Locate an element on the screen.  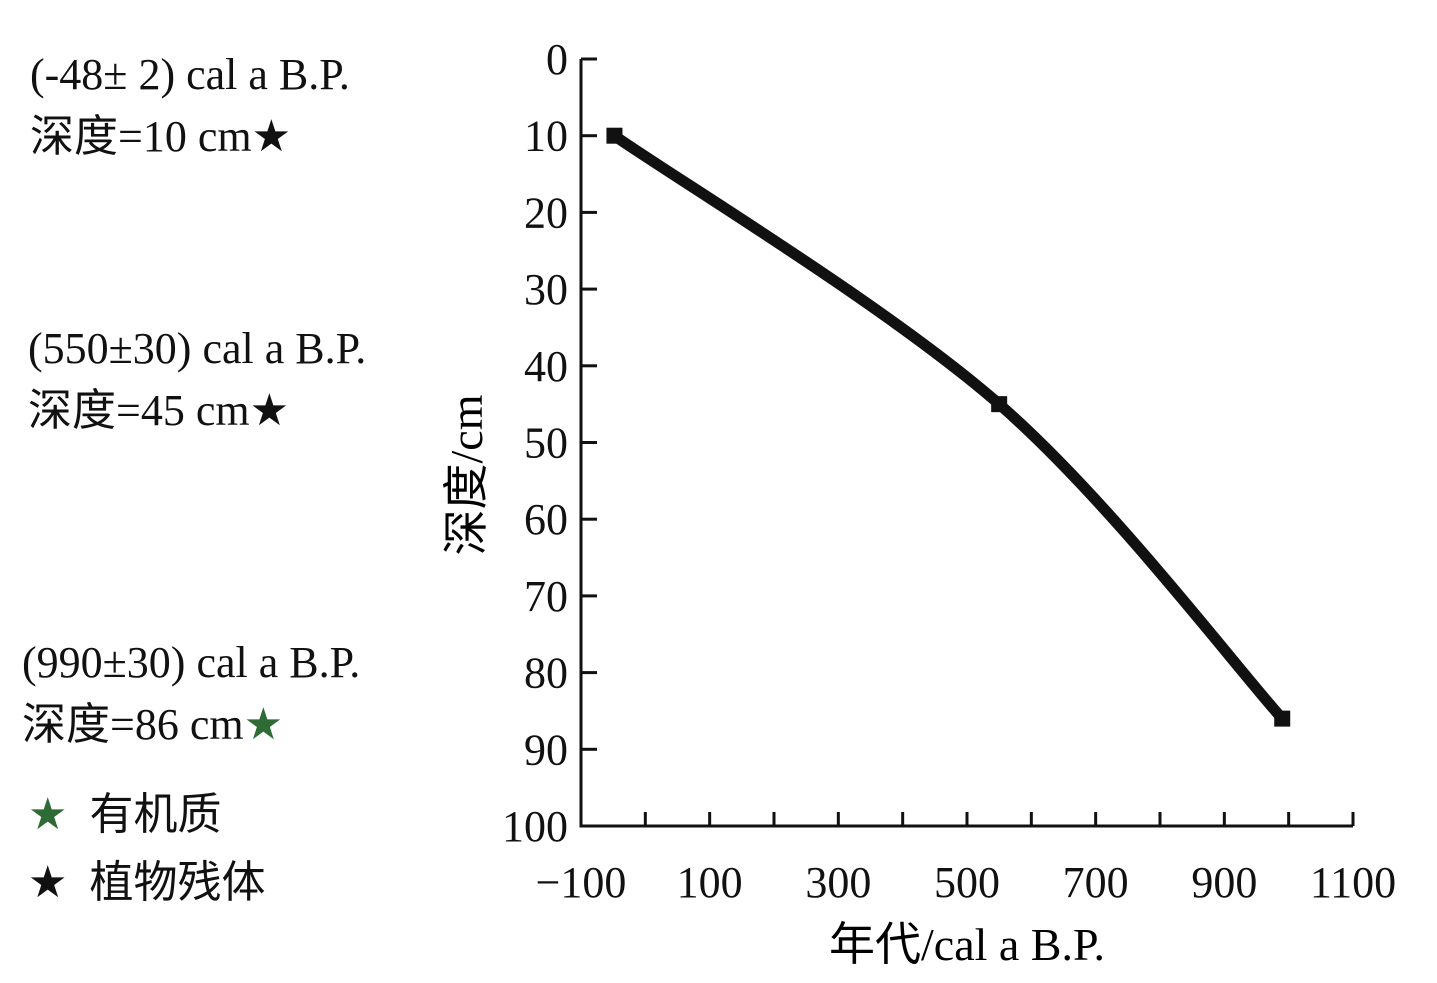
y-tick-label: 80 is located at coordinates (546, 673).